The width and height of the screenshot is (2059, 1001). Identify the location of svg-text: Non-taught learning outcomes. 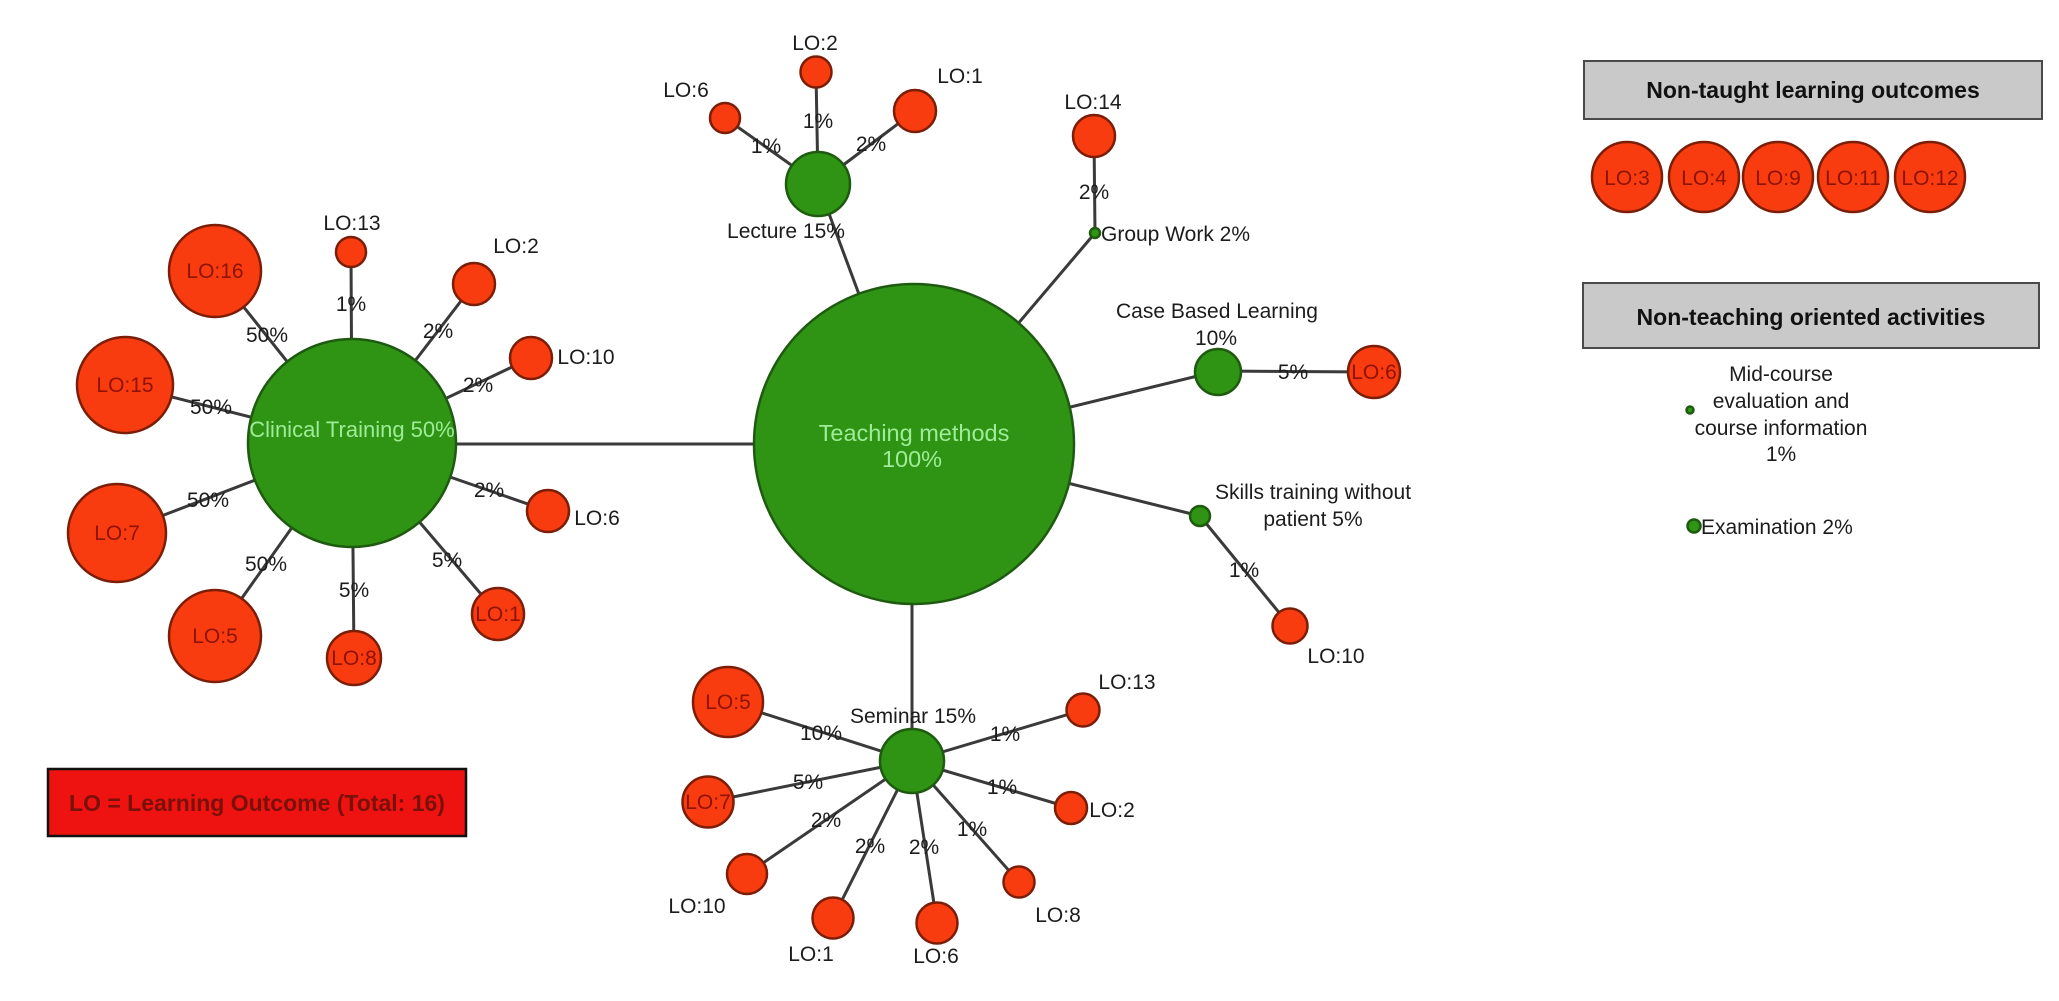
(1813, 90).